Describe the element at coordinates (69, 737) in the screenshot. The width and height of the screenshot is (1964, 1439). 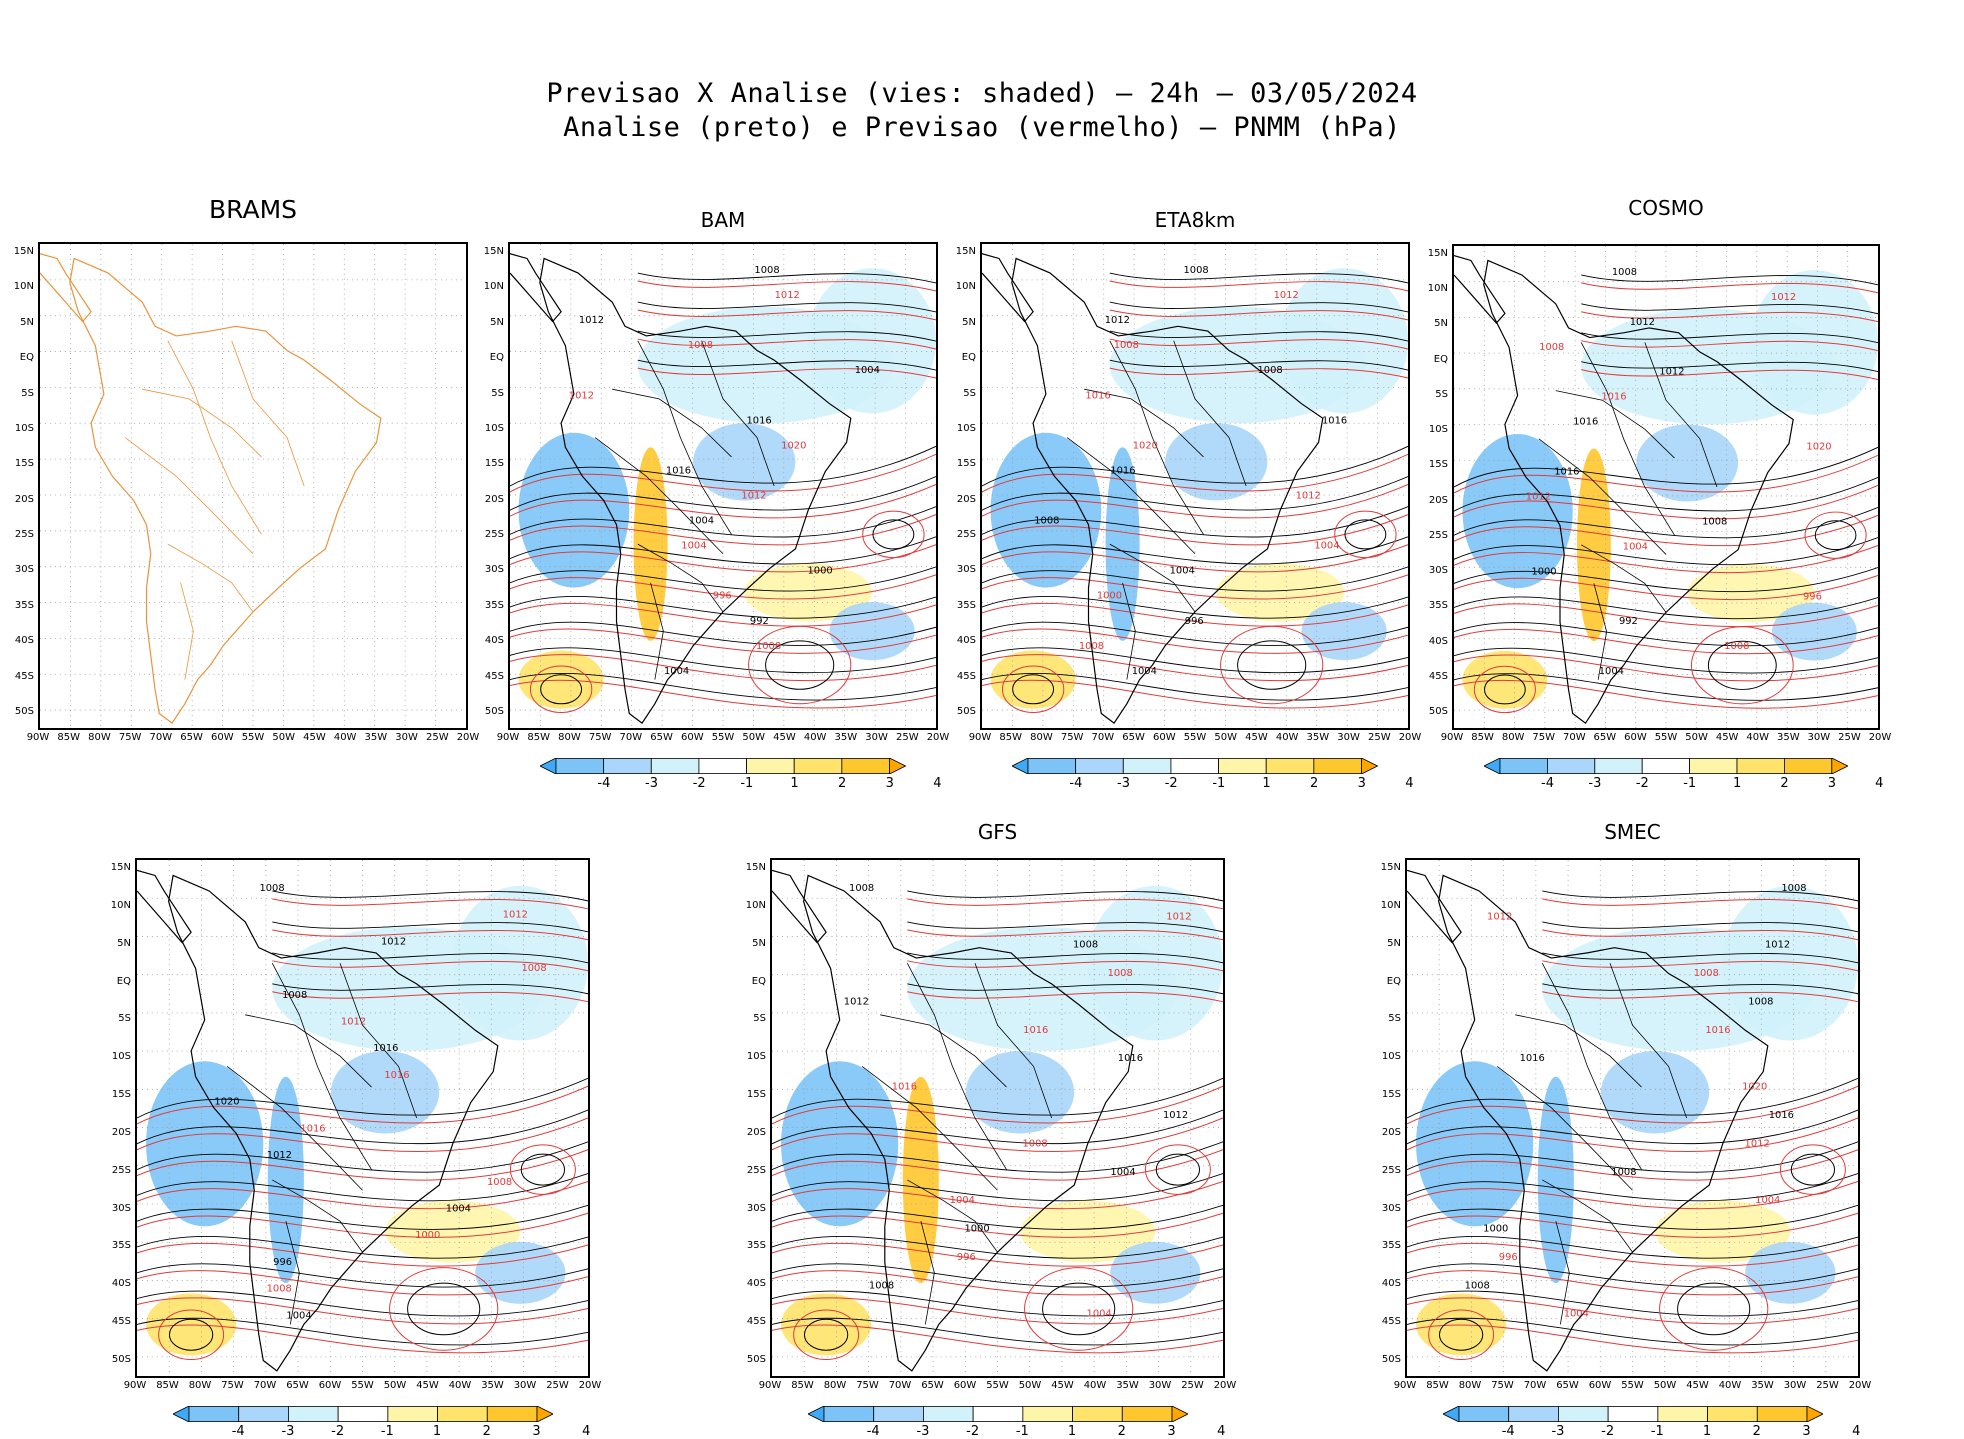
I see `longitude-label: 85W` at that location.